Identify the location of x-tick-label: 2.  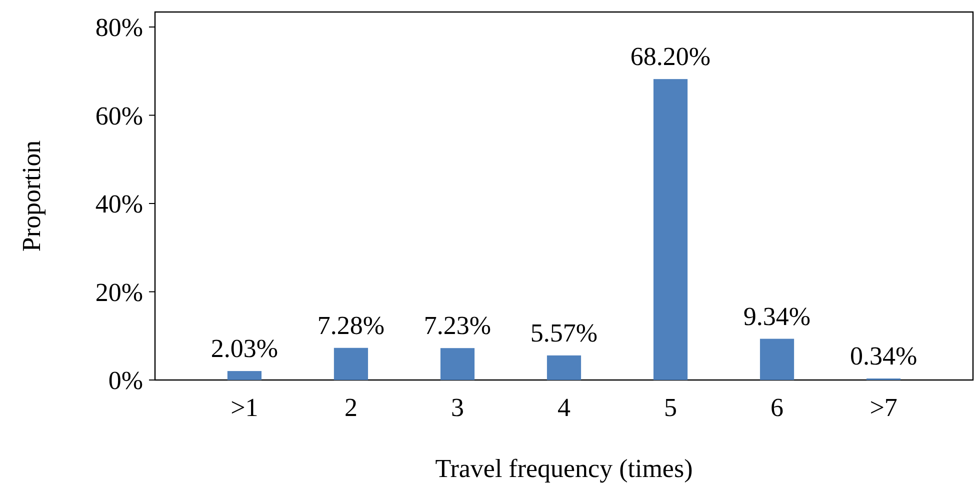
(351, 407).